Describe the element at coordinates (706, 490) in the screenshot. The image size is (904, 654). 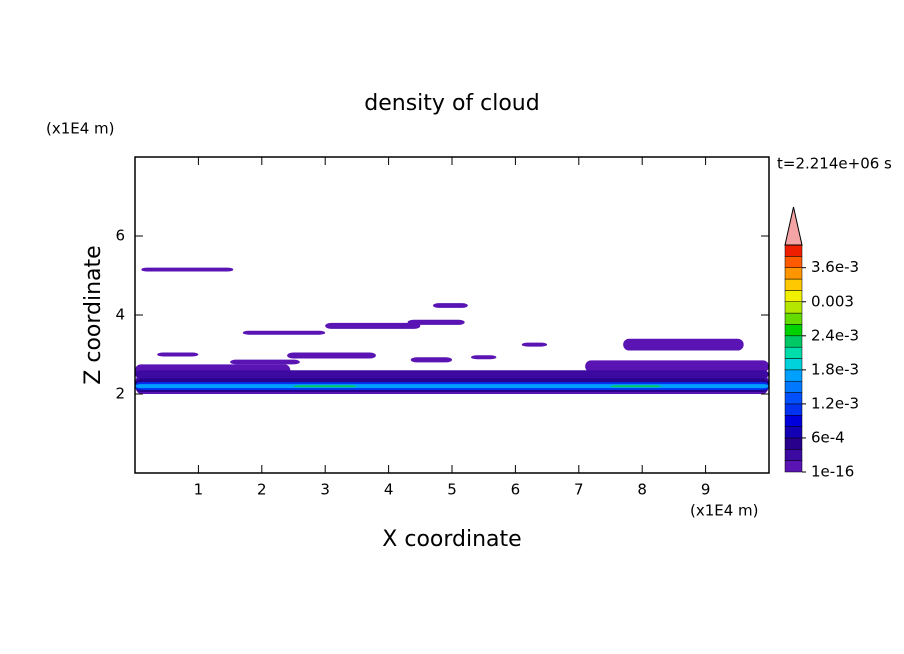
I see `x-tick-label: 9` at that location.